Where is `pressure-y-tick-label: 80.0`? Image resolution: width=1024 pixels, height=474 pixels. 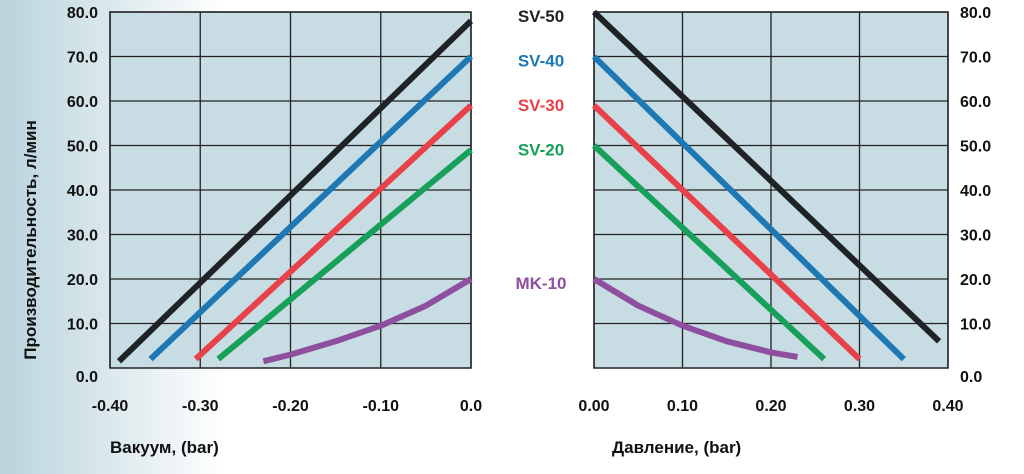
pressure-y-tick-label: 80.0 is located at coordinates (975, 13).